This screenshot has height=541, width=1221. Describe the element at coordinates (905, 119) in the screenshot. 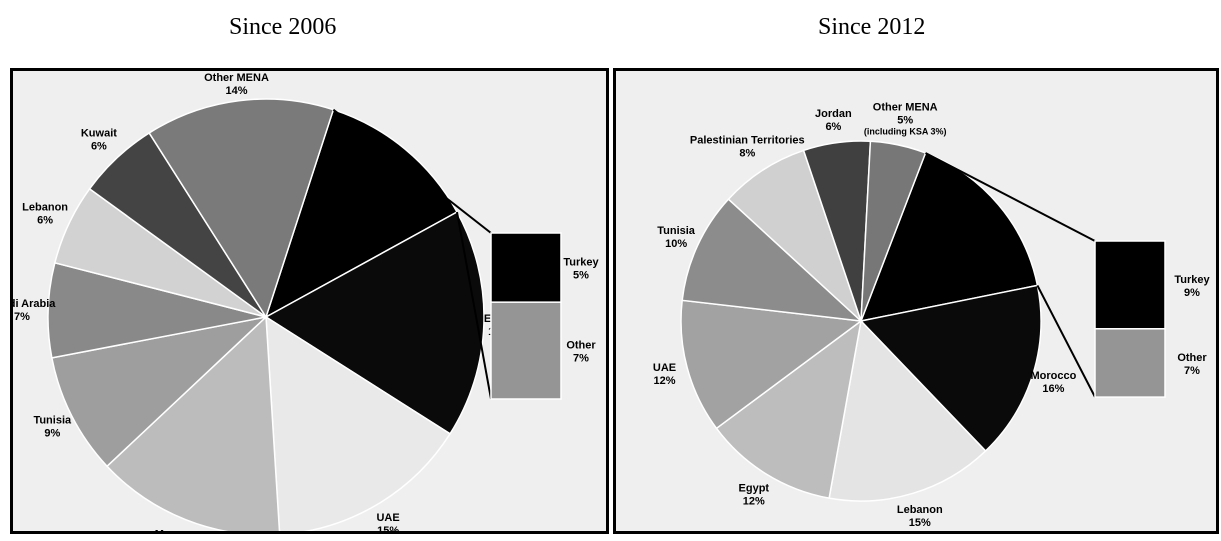

I see `slice-label-other-mena: Other MENA 5% (including KSA 3%)` at that location.